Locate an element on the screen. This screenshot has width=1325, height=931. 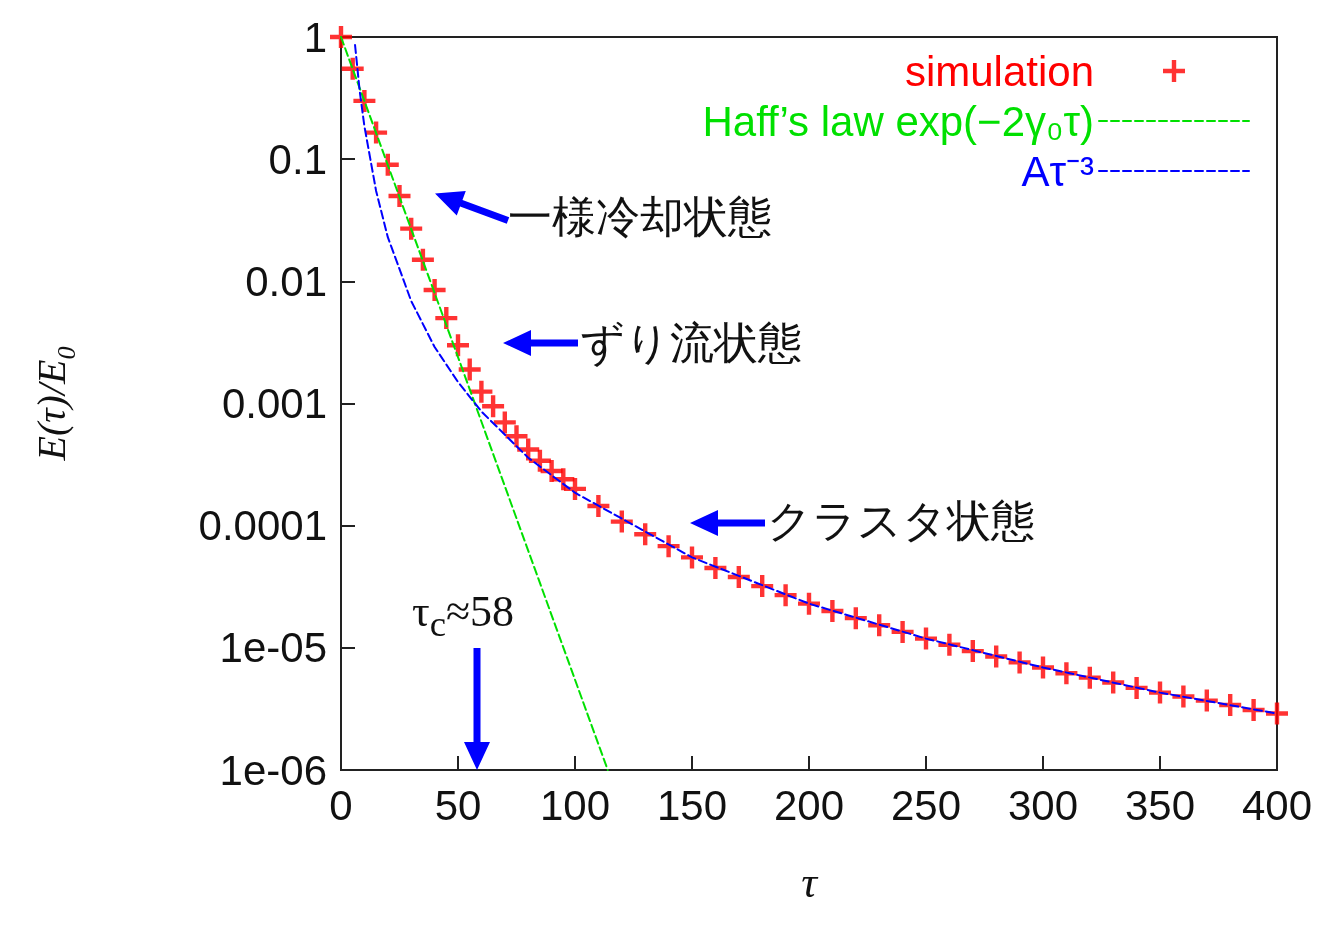
y-tick-label: 1e-06 is located at coordinates (273, 770).